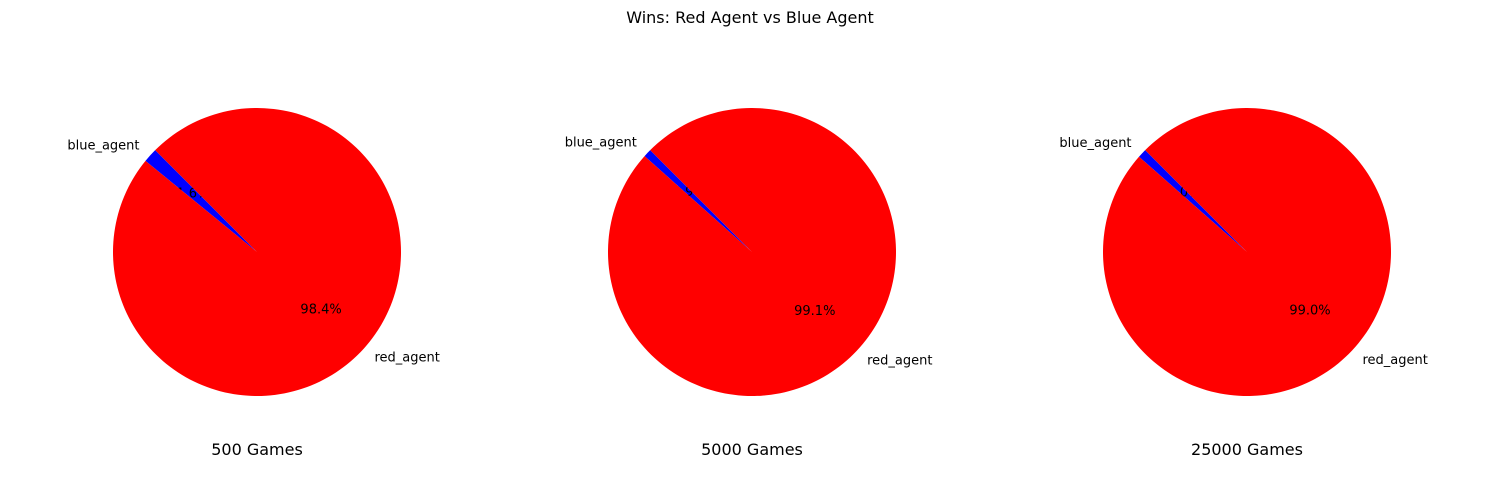  I want to click on subplot-xlabel: 25000 Games, so click(1247, 449).